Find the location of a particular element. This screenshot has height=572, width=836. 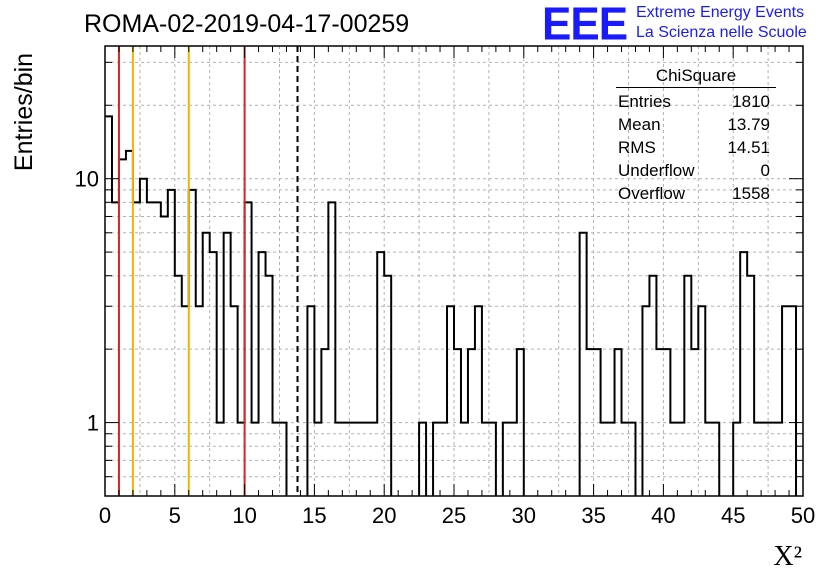

run-title: ROMA-02-2019-04-17-00259 is located at coordinates (247, 24).